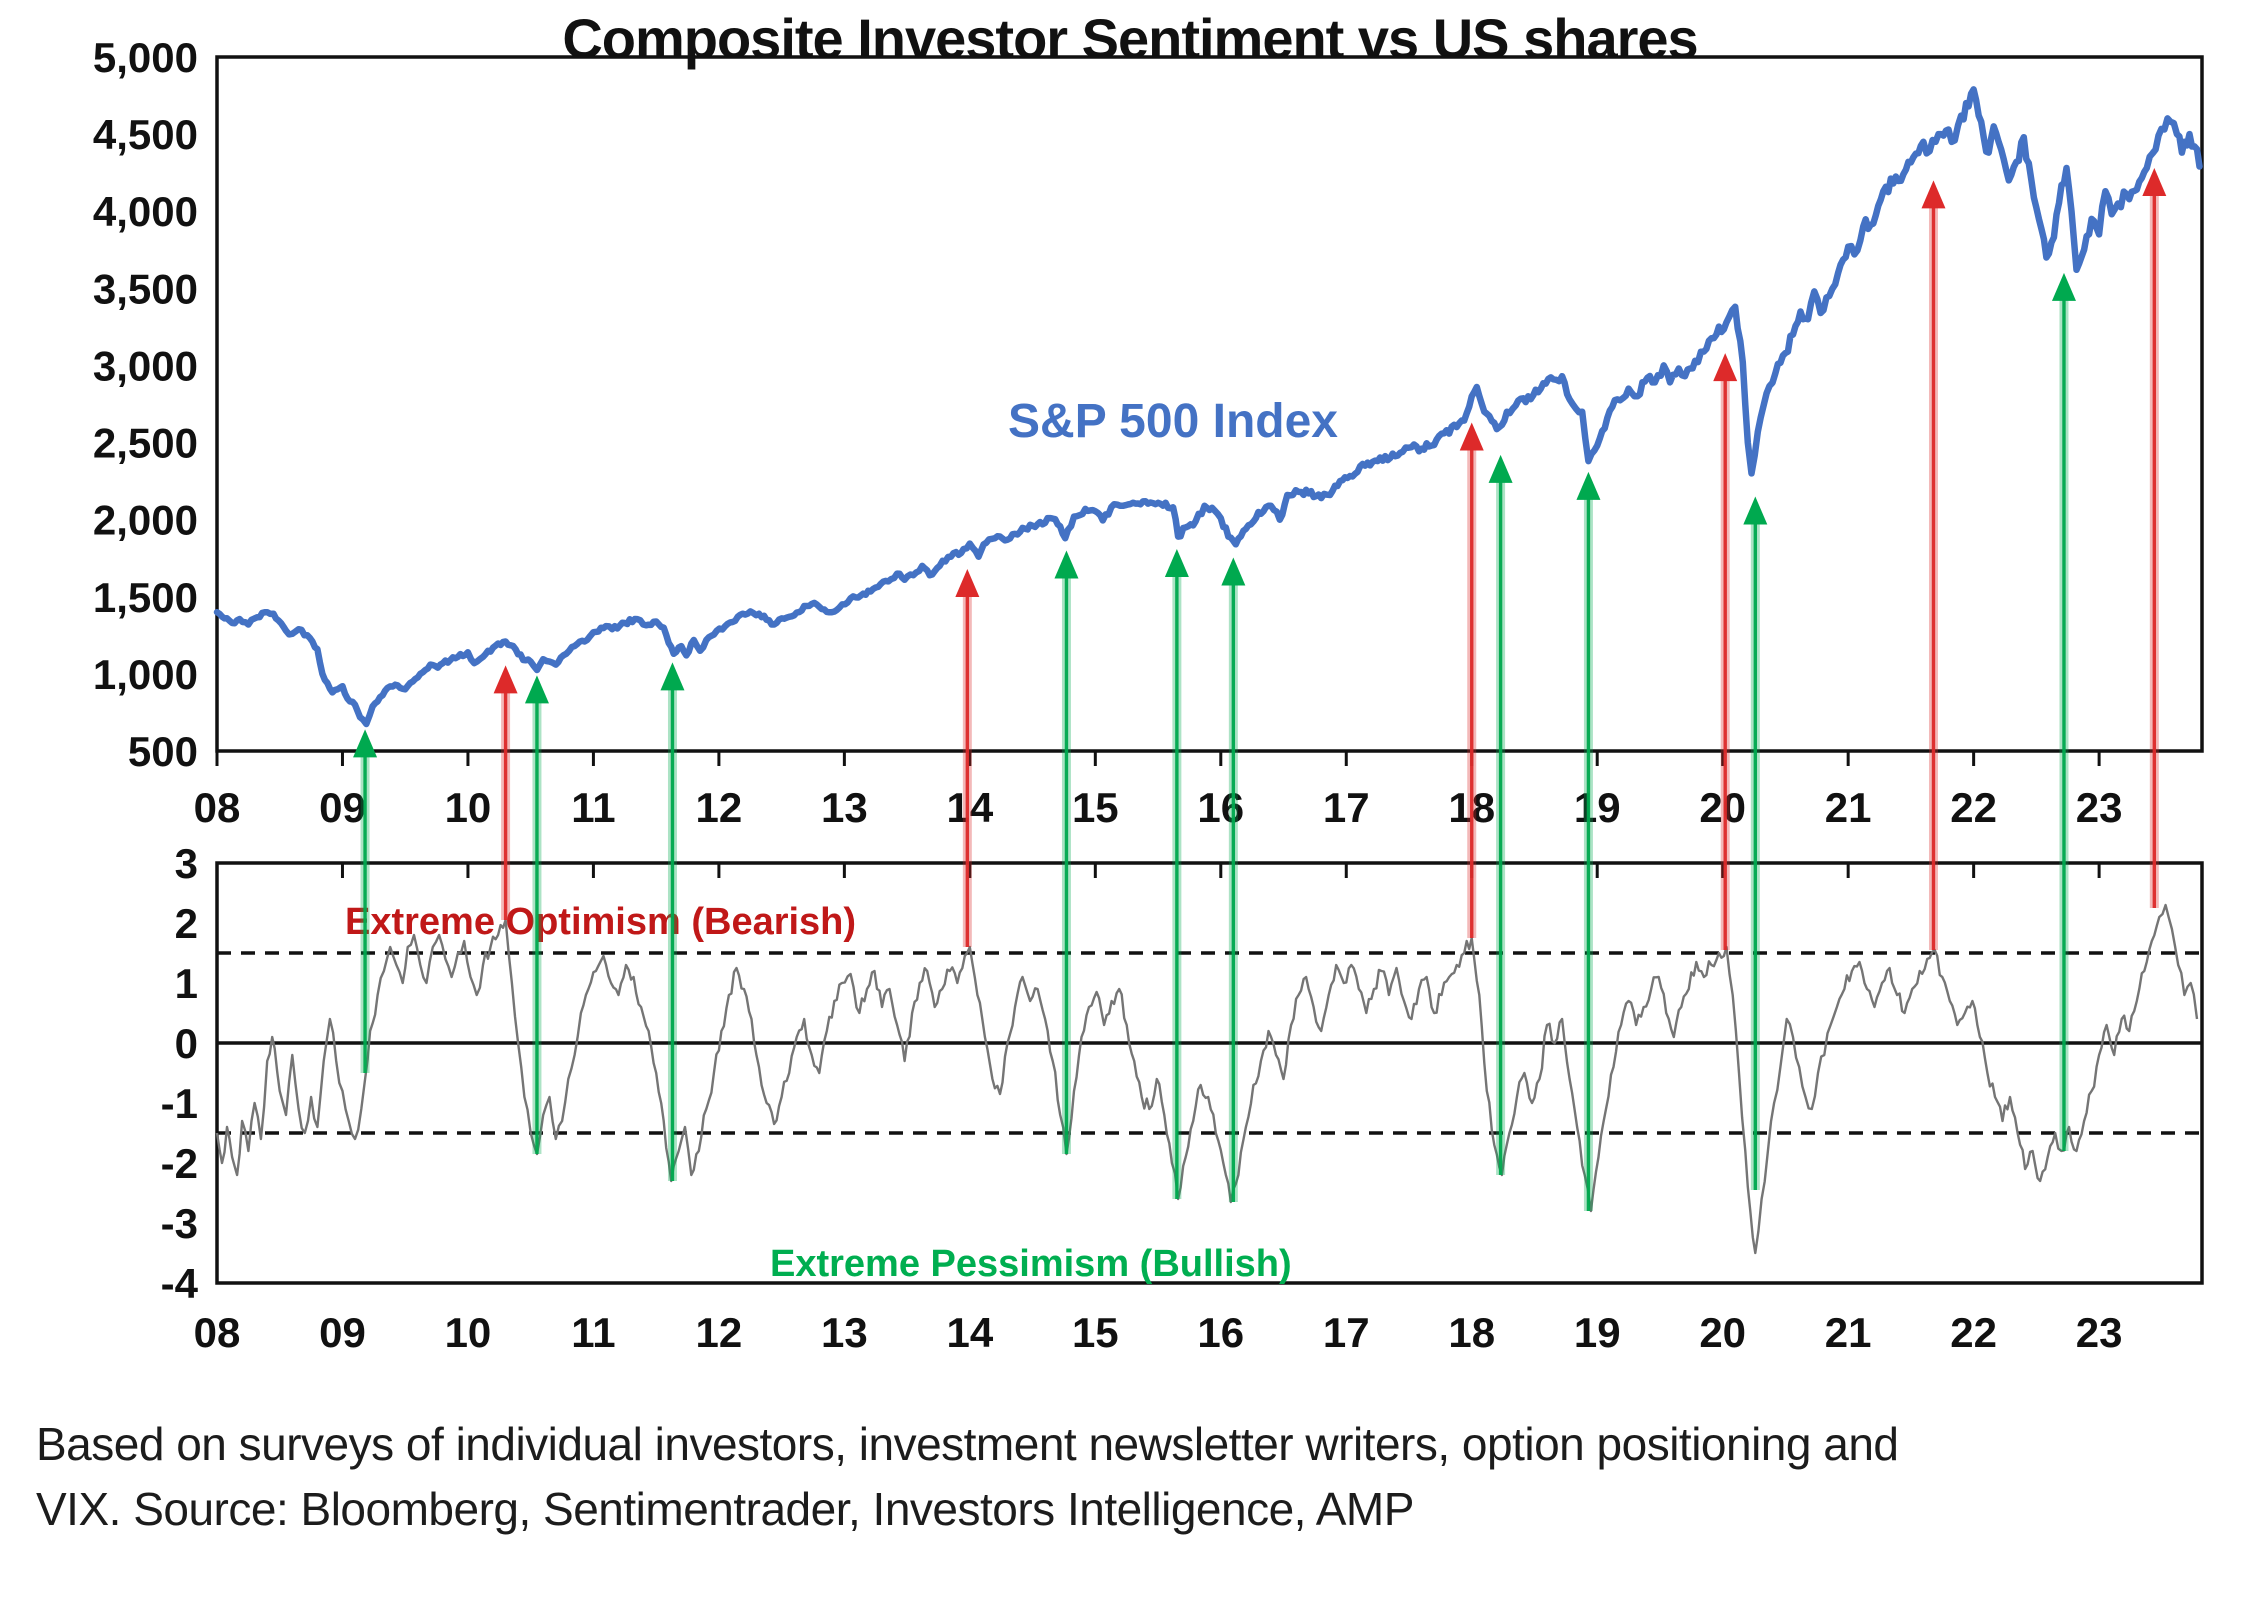  I want to click on sp500-x-tick-label: 09, so click(342, 807).